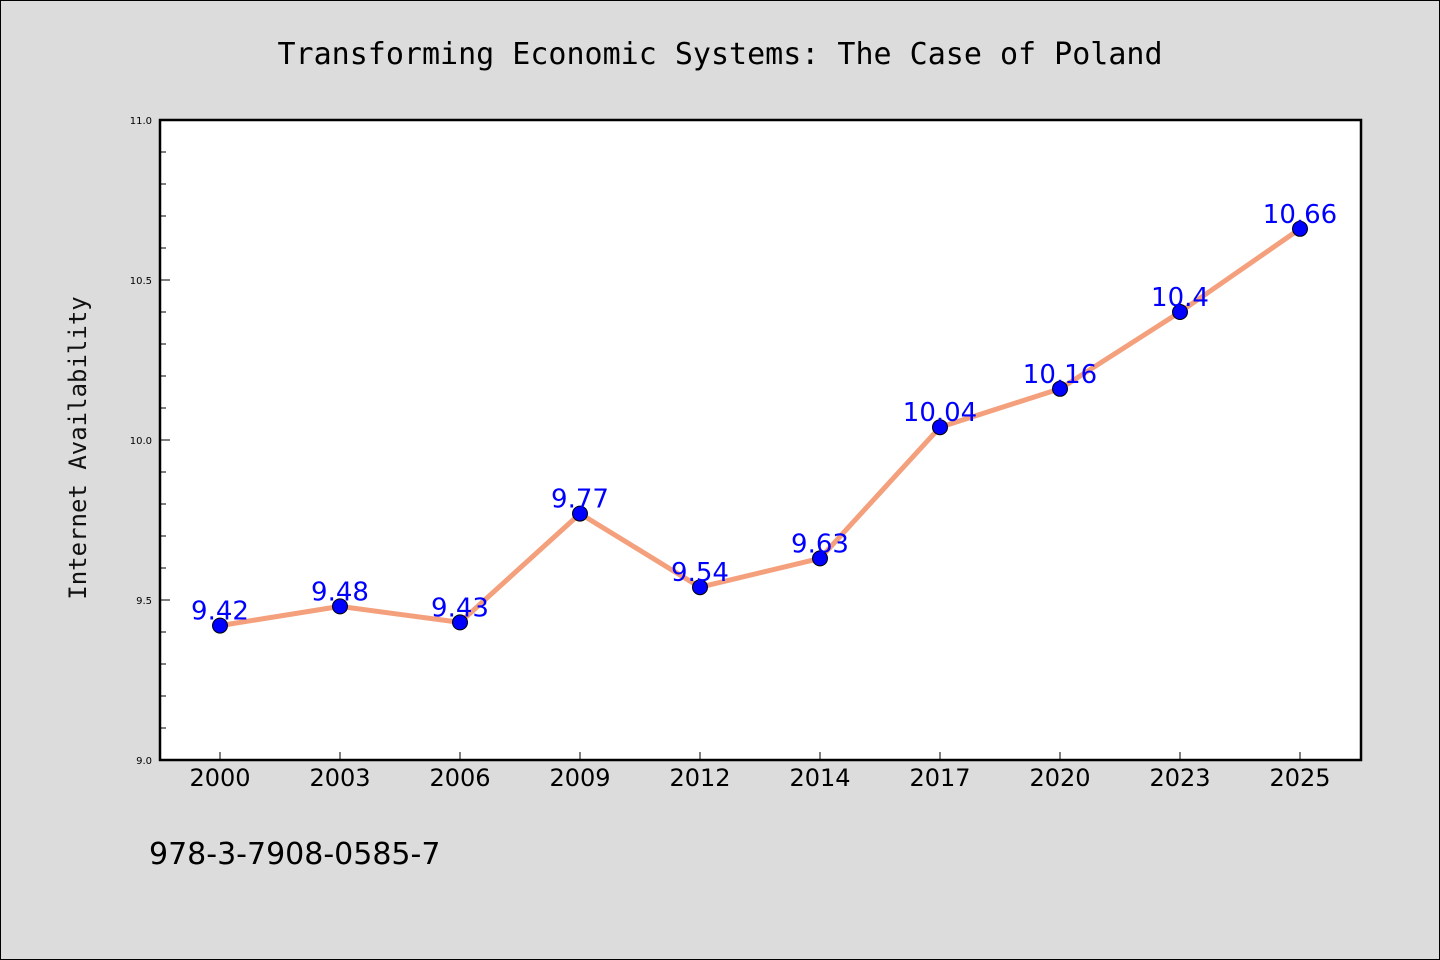 Image resolution: width=1440 pixels, height=960 pixels. Describe the element at coordinates (144, 761) in the screenshot. I see `y-tick-label: 9.0` at that location.